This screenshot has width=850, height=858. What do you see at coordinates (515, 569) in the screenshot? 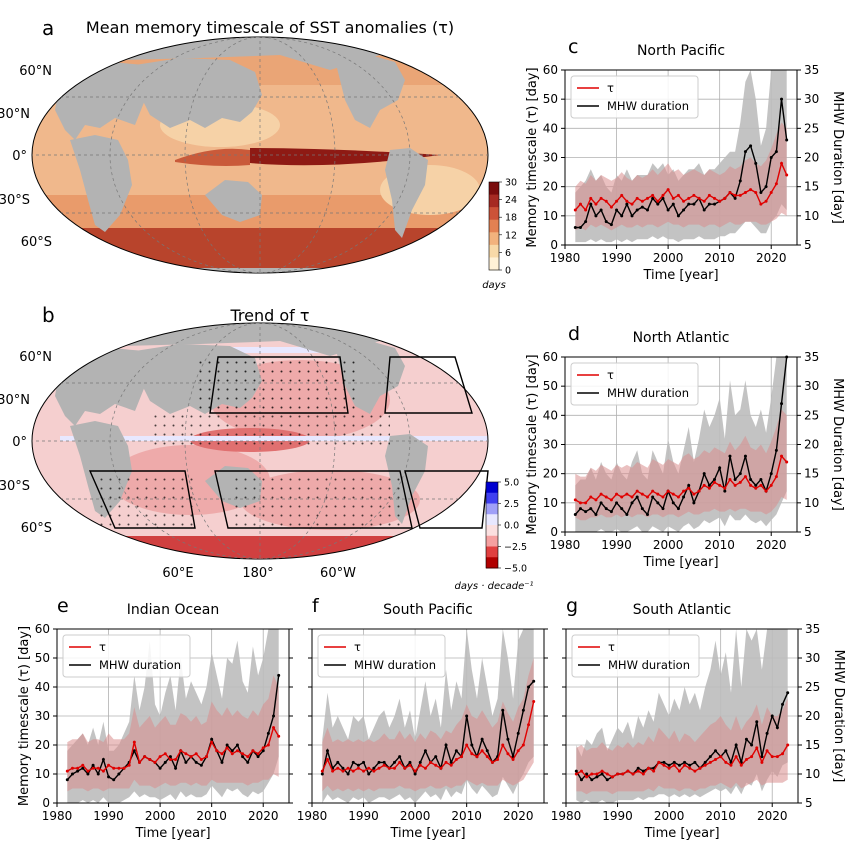
I see `colorbar-tick-label: −5.0` at bounding box center [515, 569].